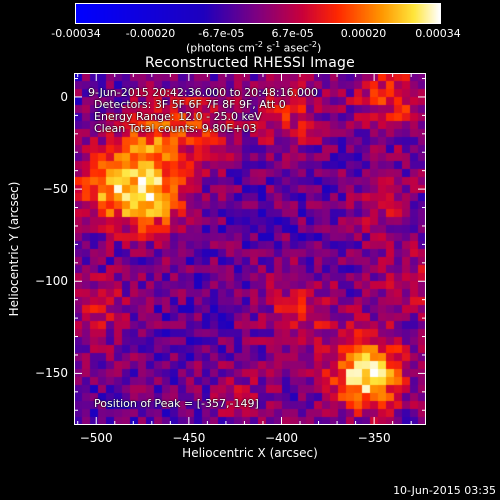 Image resolution: width=500 pixels, height=500 pixels. Describe the element at coordinates (76, 33) in the screenshot. I see `colorbar-tick-label: -0.00034` at that location.